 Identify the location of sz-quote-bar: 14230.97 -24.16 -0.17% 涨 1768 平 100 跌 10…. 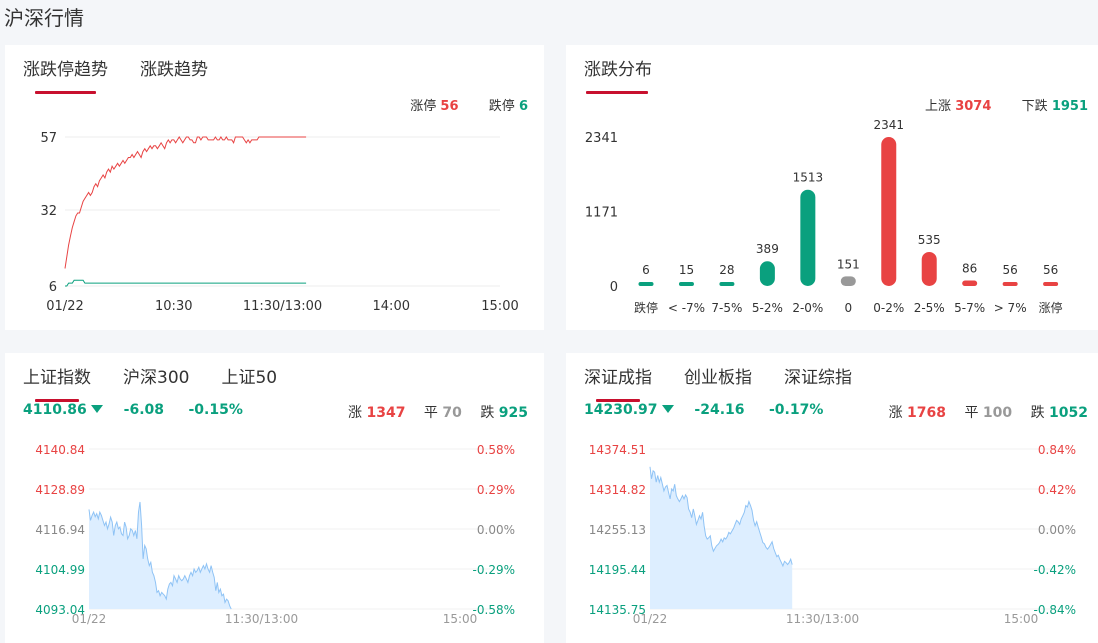
(836, 412).